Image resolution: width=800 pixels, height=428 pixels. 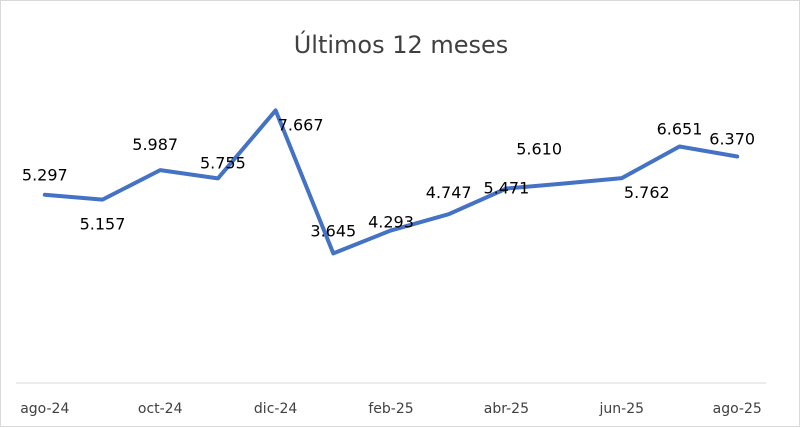 I want to click on data-label: 6.370, so click(x=732, y=139).